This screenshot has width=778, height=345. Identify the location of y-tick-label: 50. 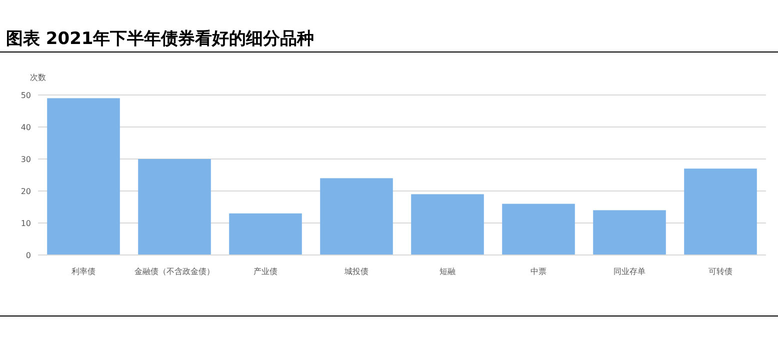
(25, 95).